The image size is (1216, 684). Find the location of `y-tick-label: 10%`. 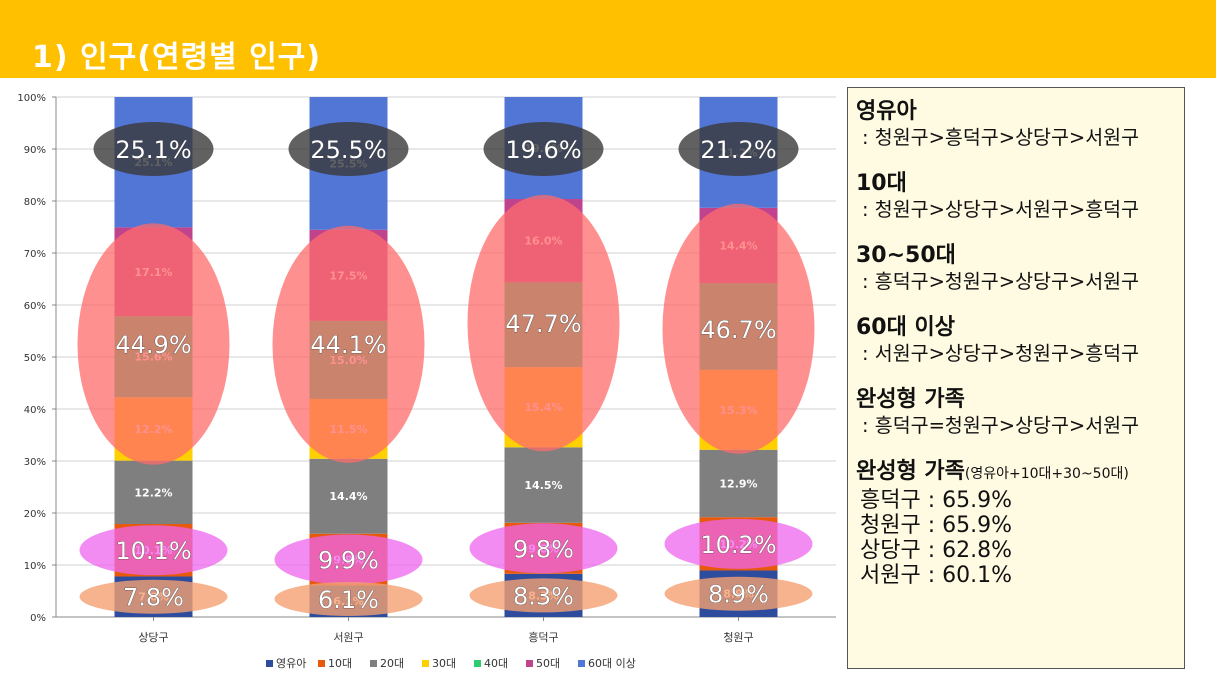

y-tick-label: 10% is located at coordinates (35, 566).